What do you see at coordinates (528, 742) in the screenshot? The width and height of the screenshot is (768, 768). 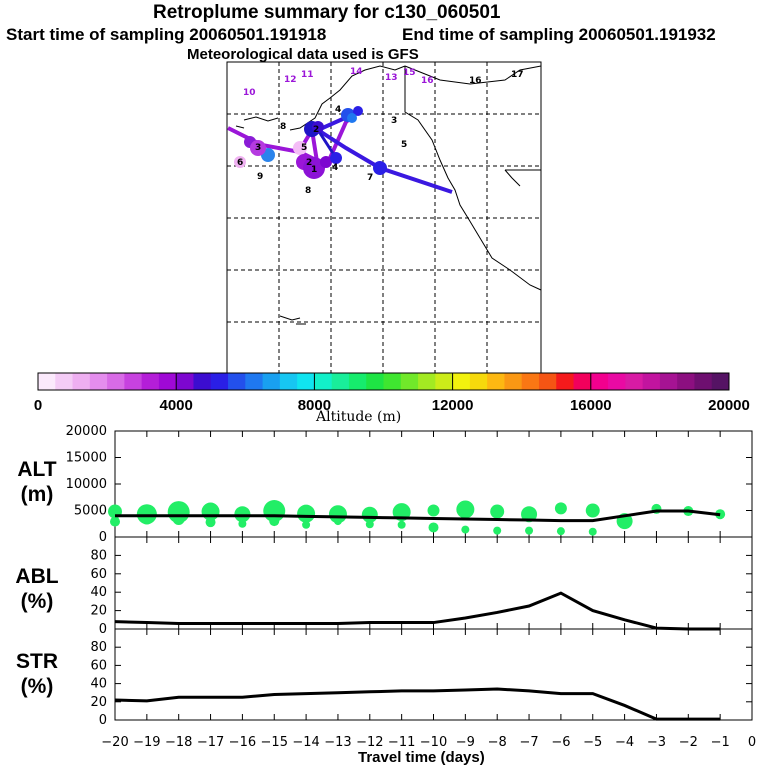 I see `x-tick-label: −7` at bounding box center [528, 742].